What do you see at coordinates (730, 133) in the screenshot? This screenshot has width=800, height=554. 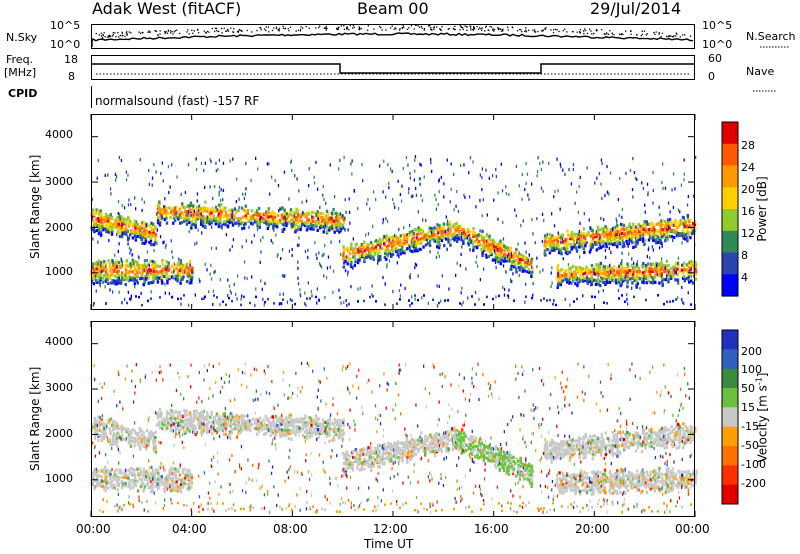 I see `power-colorbar-swatch` at bounding box center [730, 133].